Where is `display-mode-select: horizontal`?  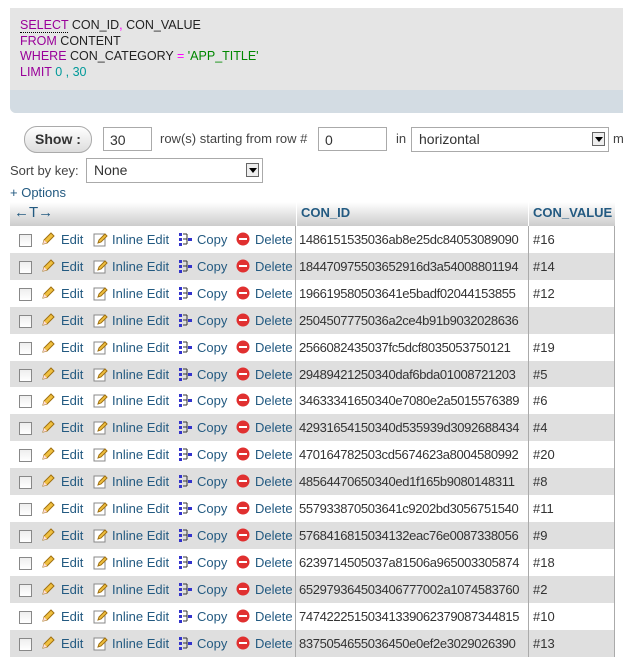
display-mode-select: horizontal is located at coordinates (510, 139).